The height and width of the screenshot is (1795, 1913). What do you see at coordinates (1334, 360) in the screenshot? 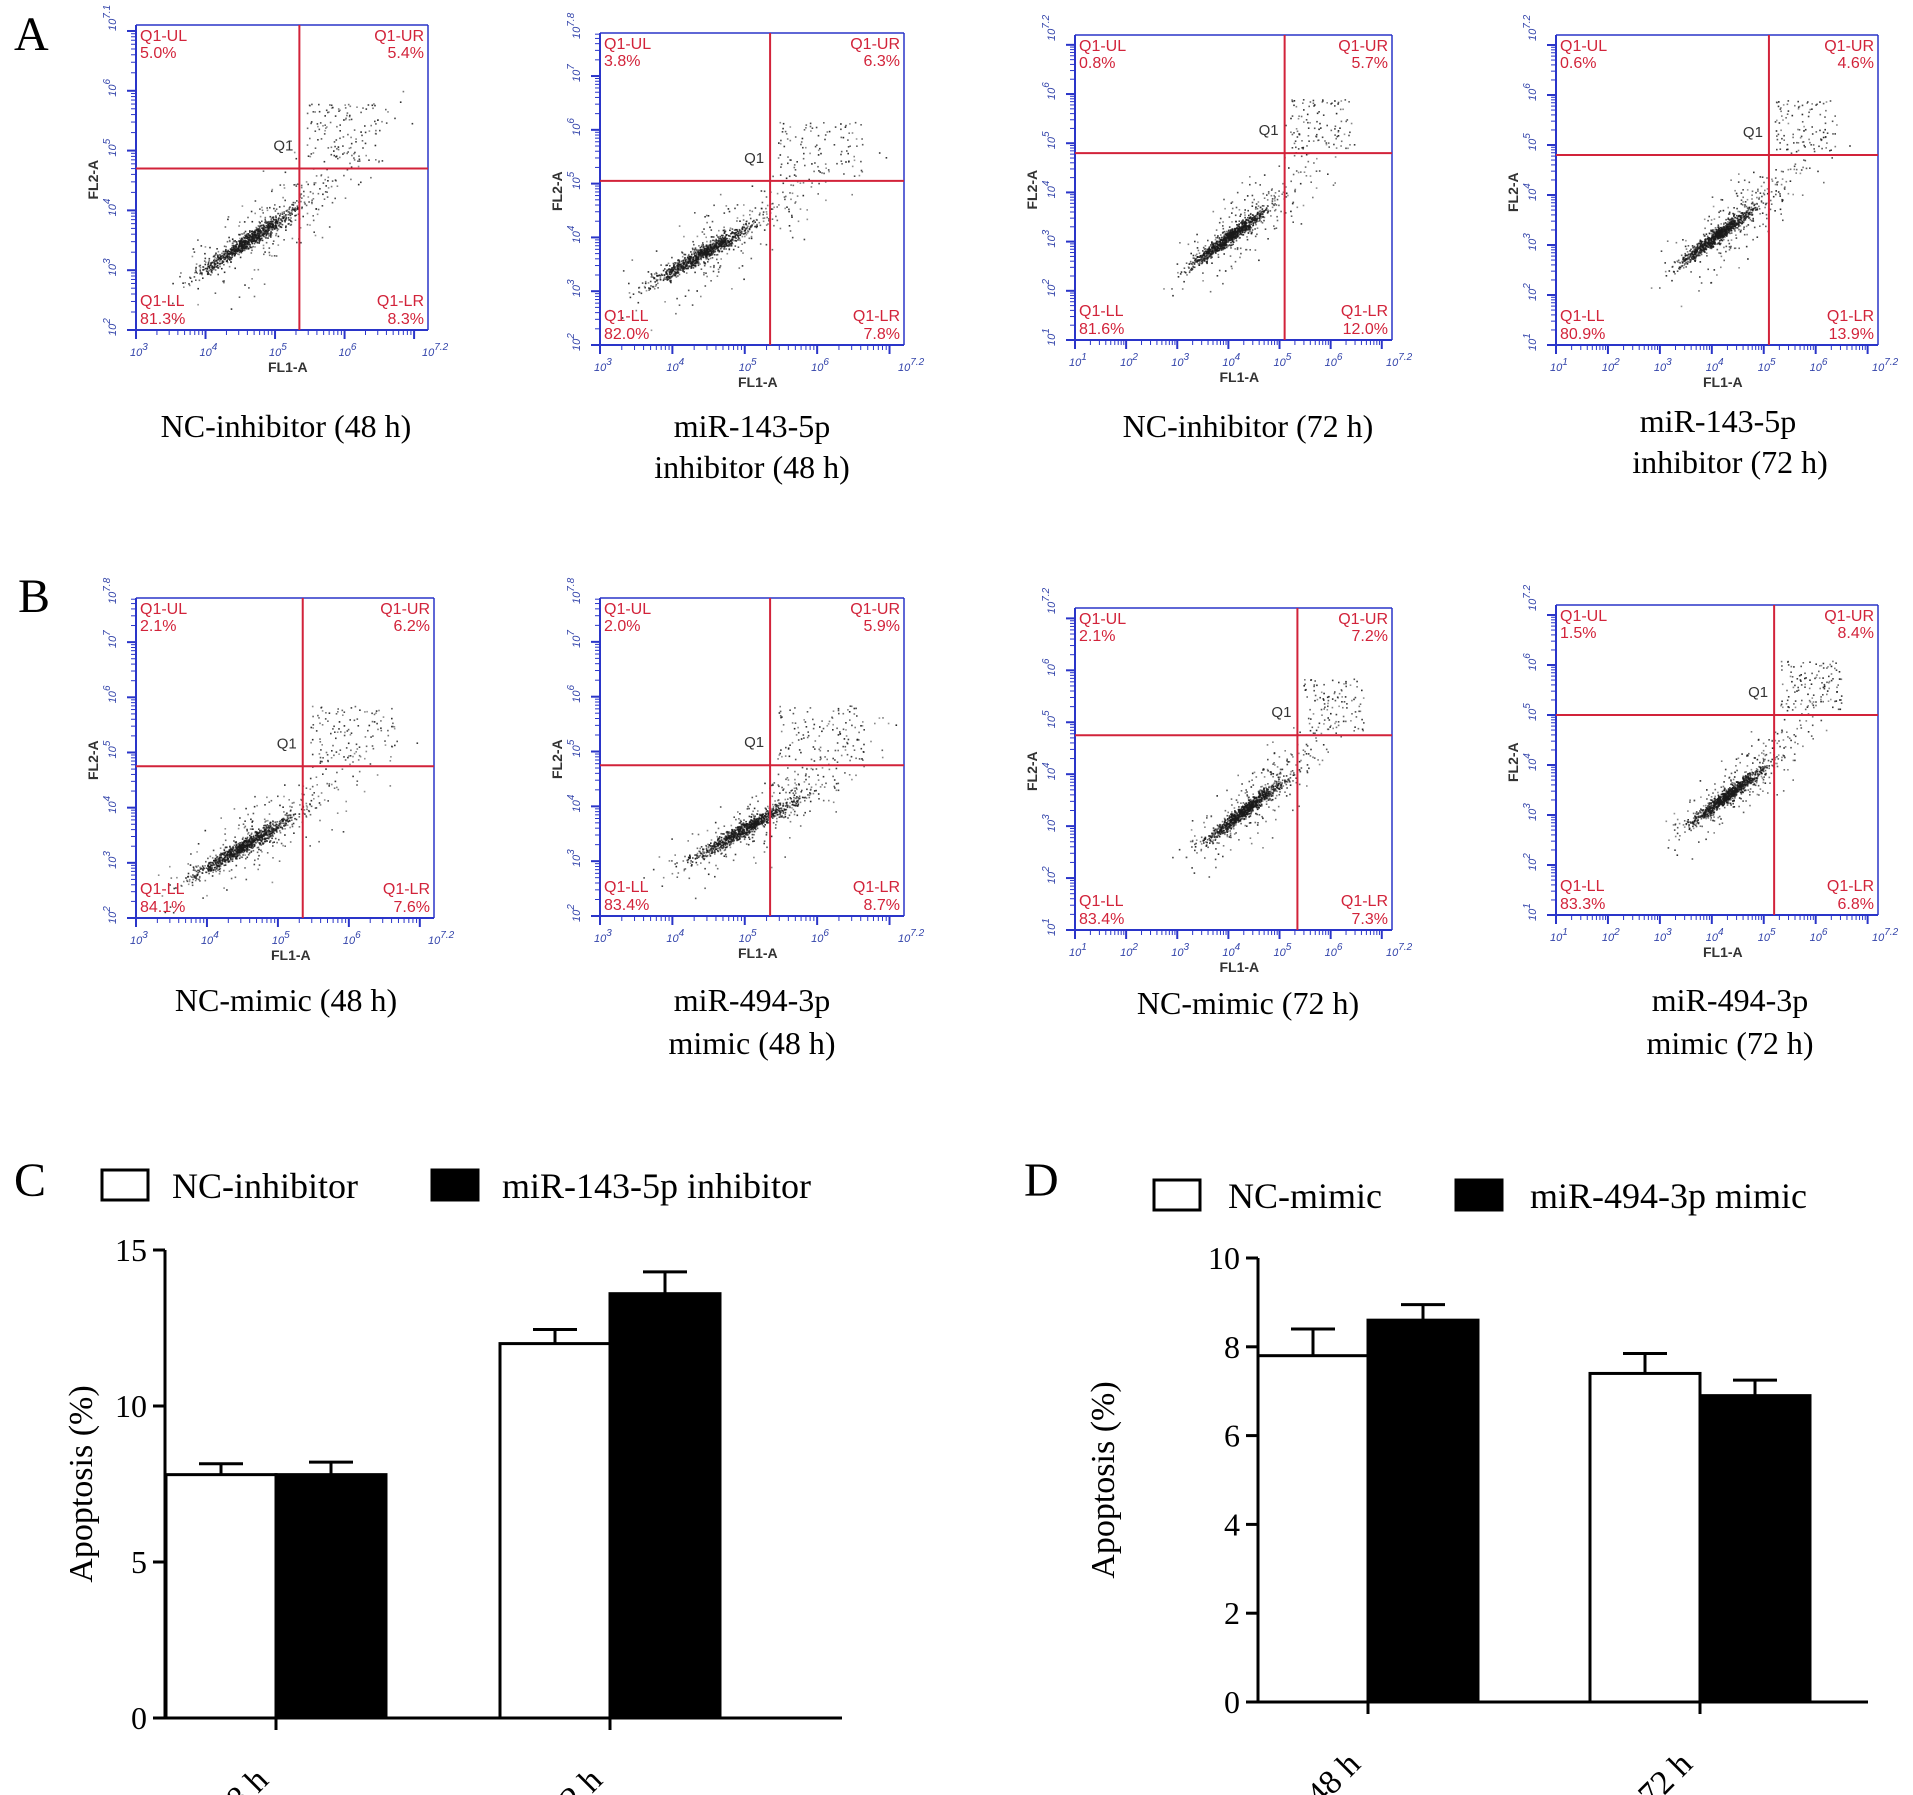
I see `flow-x-tick-label: 106` at bounding box center [1334, 360].